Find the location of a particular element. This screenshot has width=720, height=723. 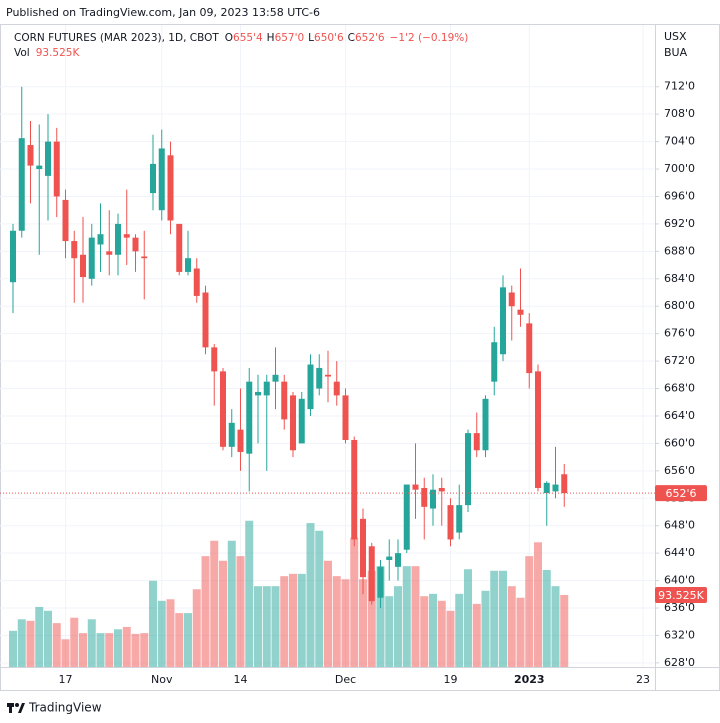

y-tick-label: 676'0 is located at coordinates (679, 333).